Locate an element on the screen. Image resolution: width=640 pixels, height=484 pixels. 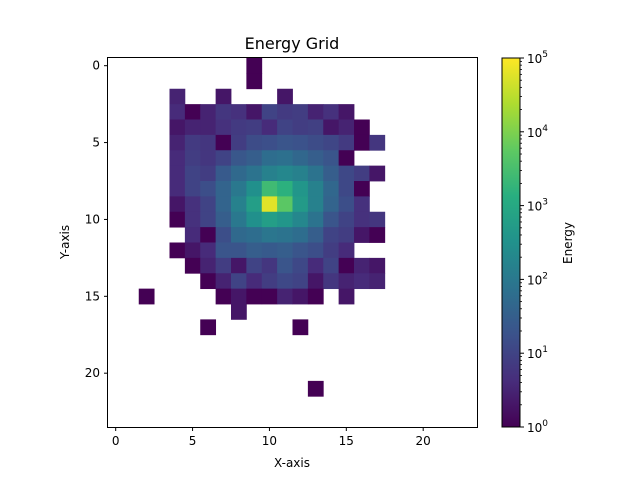
colorbar-ticks: 10⁰ 10¹ 10² 10³ 10⁴ 10⁵ is located at coordinates (534, 242).